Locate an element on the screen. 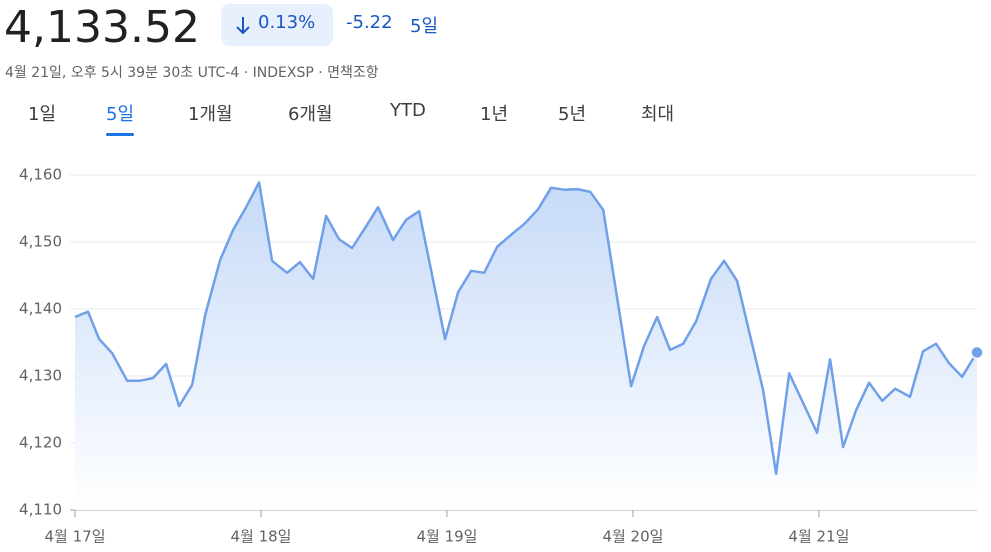 Image resolution: width=991 pixels, height=552 pixels. change: -5.22 is located at coordinates (369, 22).